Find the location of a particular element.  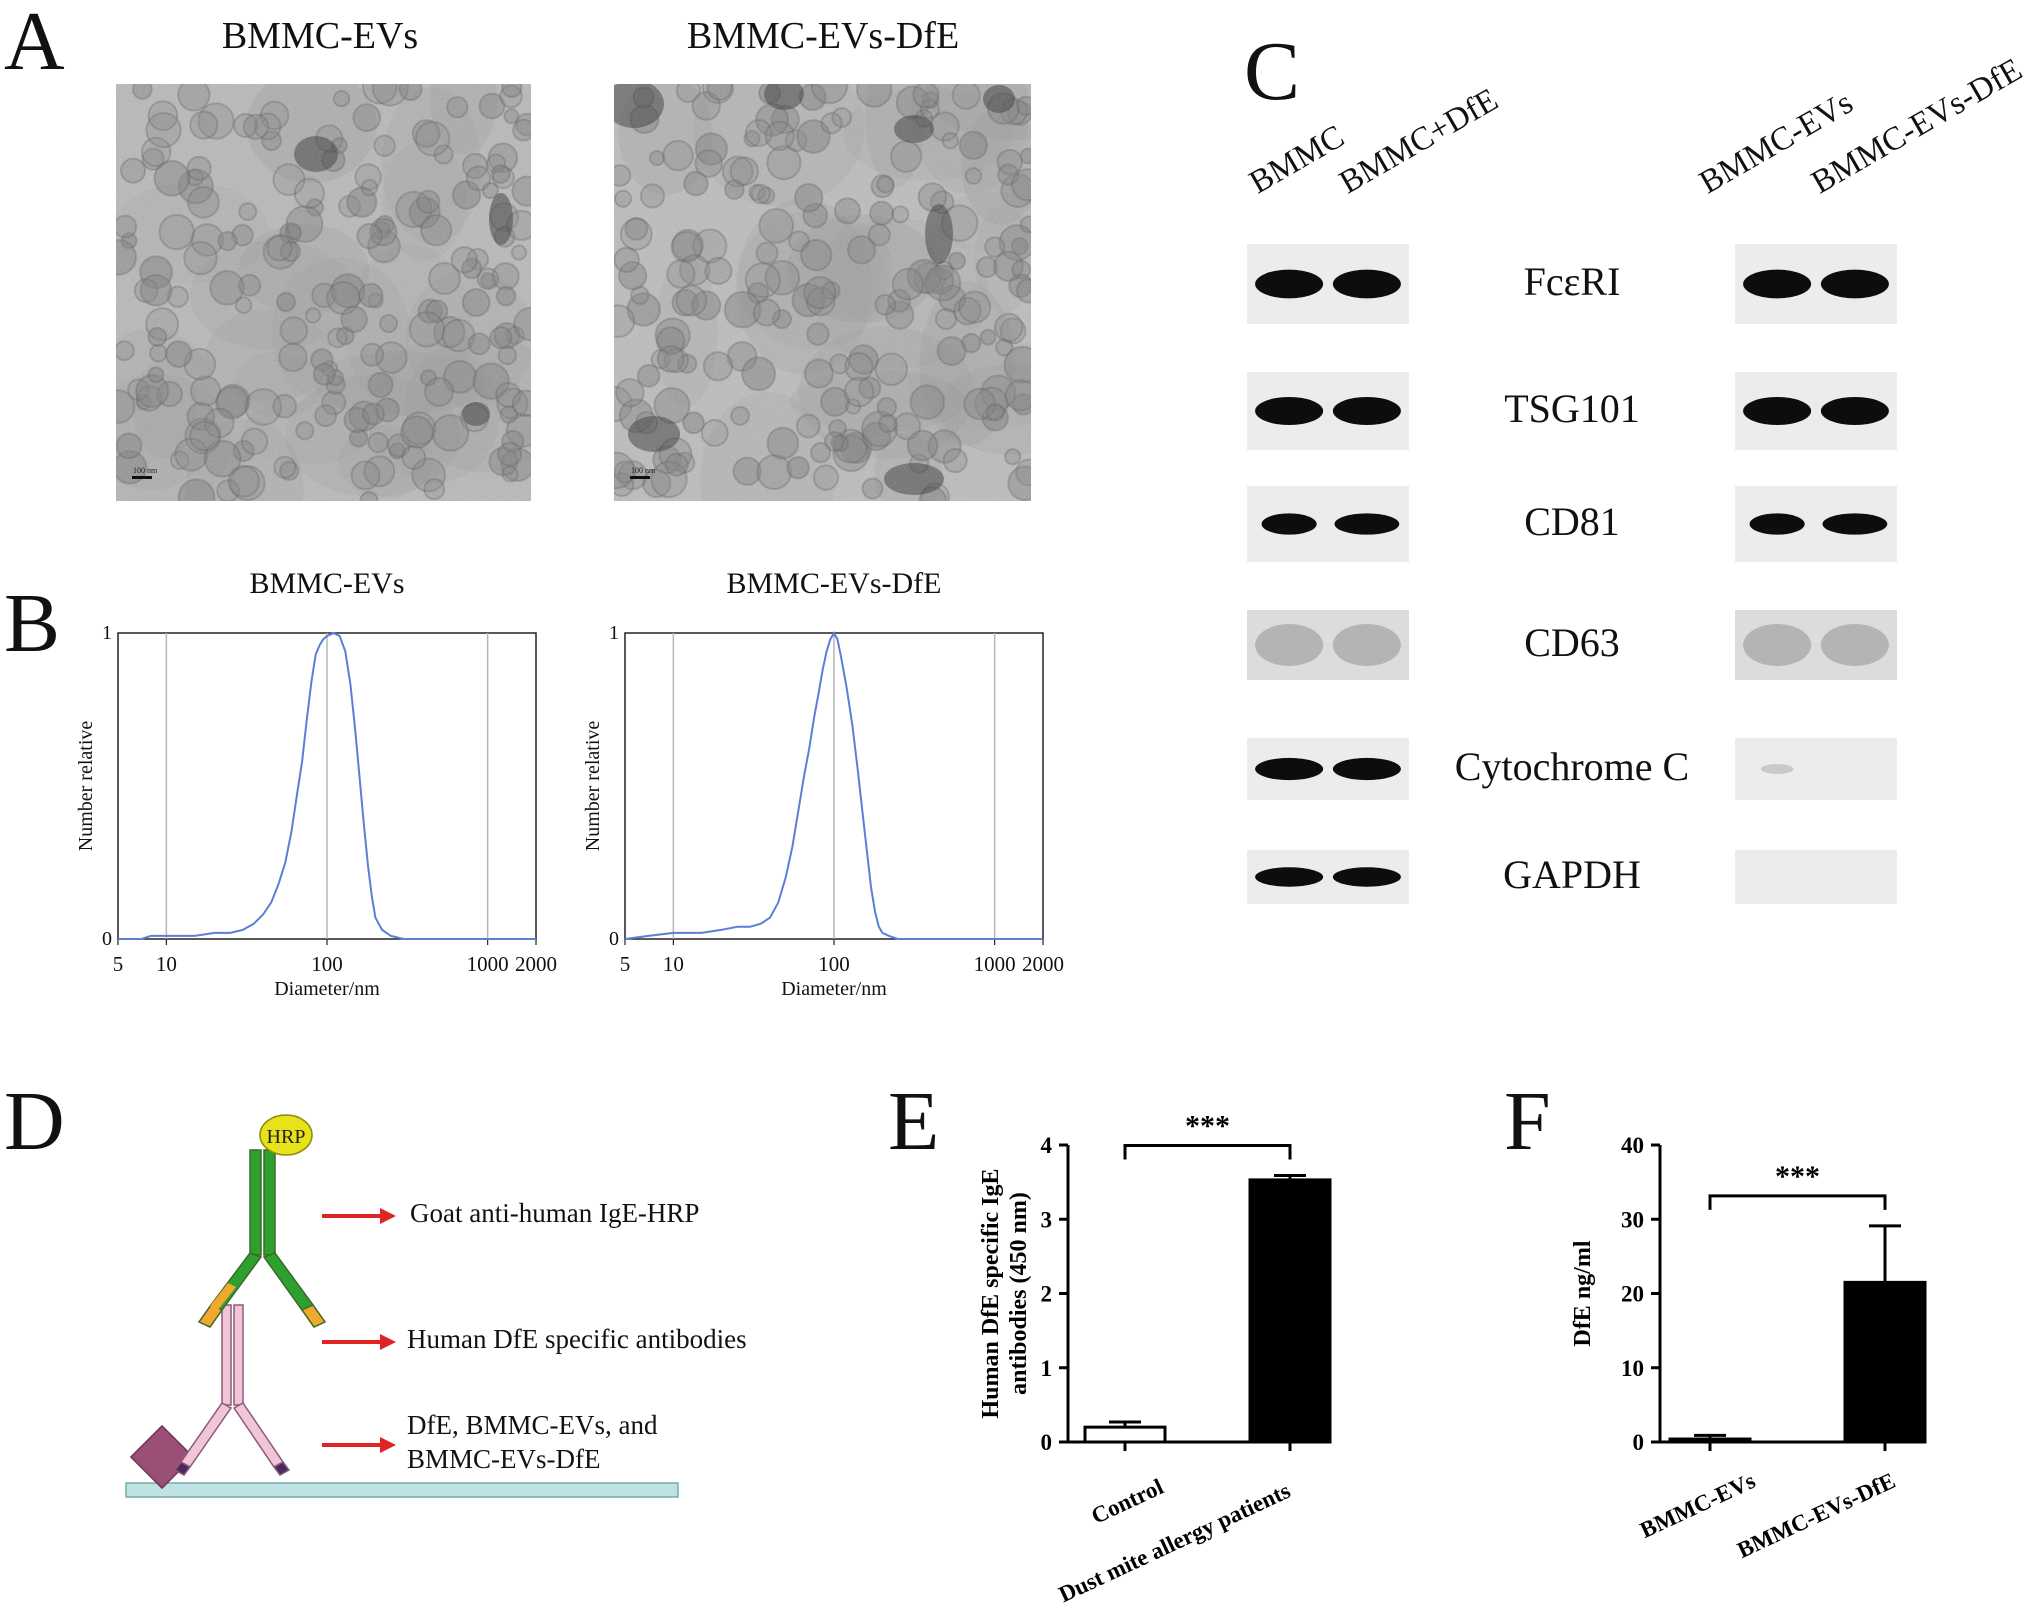

y-tick-label: 3 is located at coordinates (1047, 1219).